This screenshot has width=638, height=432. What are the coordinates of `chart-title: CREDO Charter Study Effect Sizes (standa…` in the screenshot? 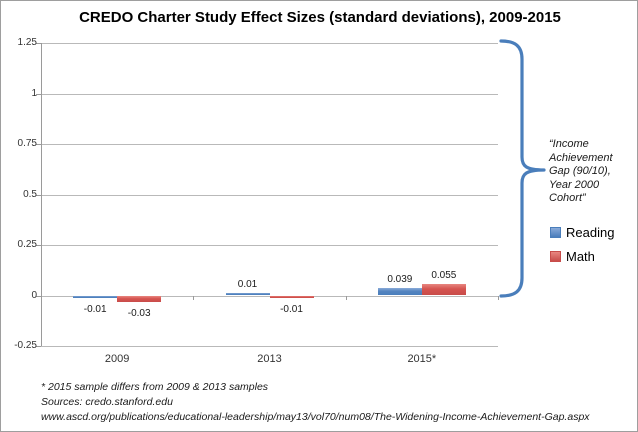 It's located at (320, 17).